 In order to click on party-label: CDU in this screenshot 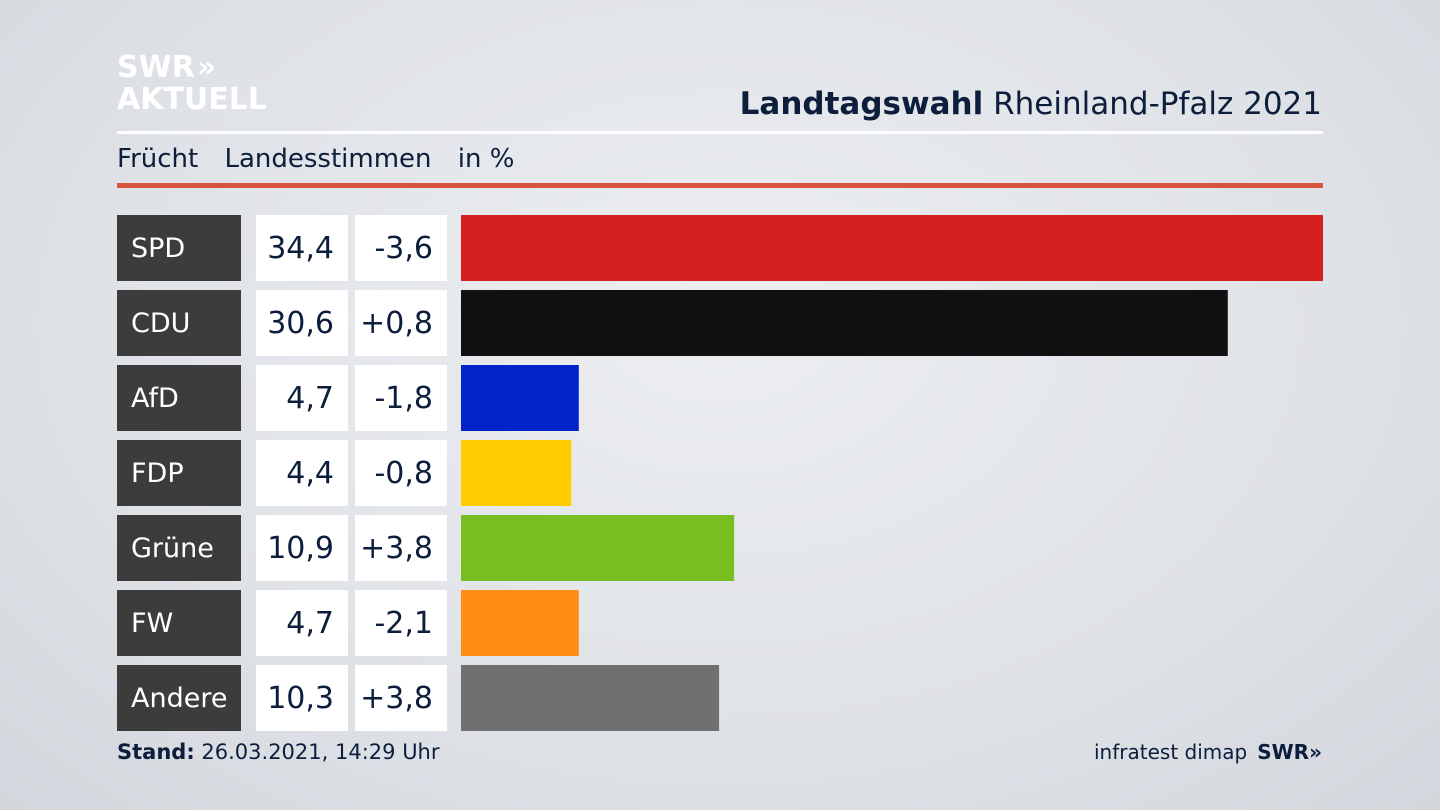, I will do `click(179, 323)`.